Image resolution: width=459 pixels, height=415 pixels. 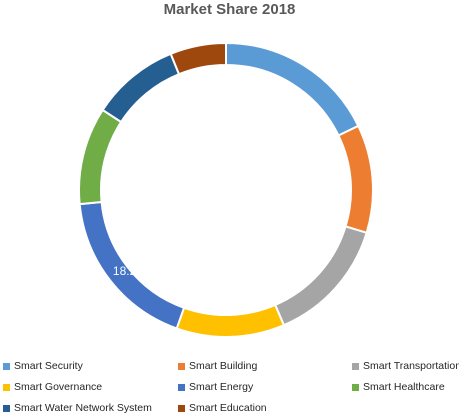 I want to click on donut-slice-smart-security, so click(x=292, y=89).